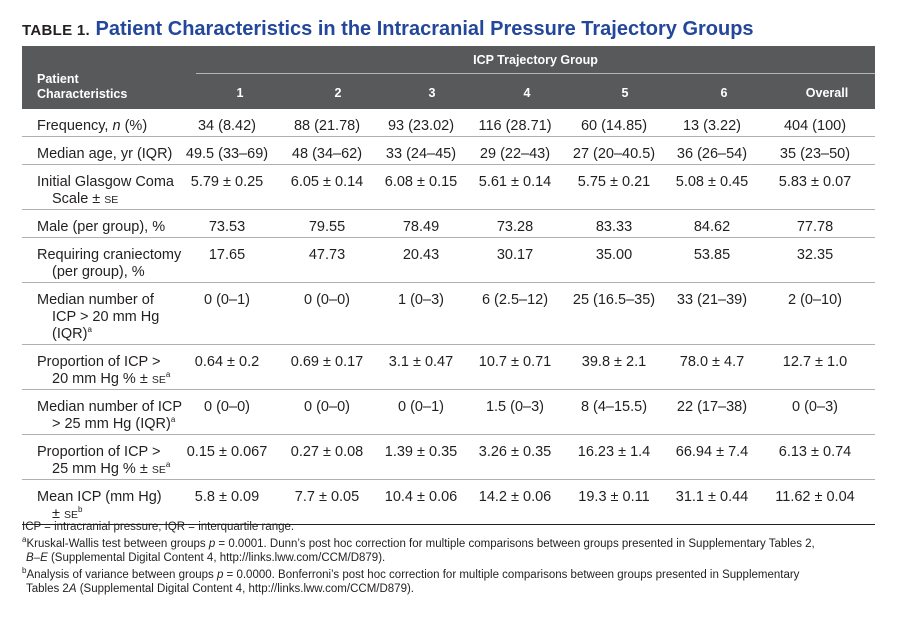  I want to click on table-cell: 78.49, so click(421, 227).